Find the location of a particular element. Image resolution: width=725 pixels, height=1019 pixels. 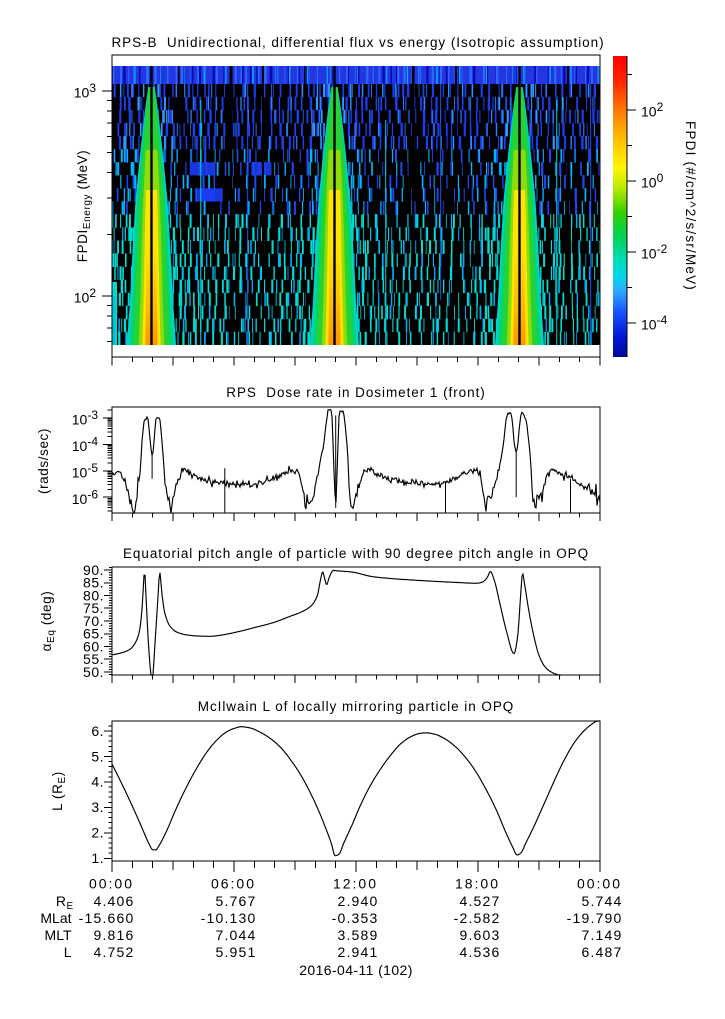

svg-text: 75. is located at coordinates (93, 608).